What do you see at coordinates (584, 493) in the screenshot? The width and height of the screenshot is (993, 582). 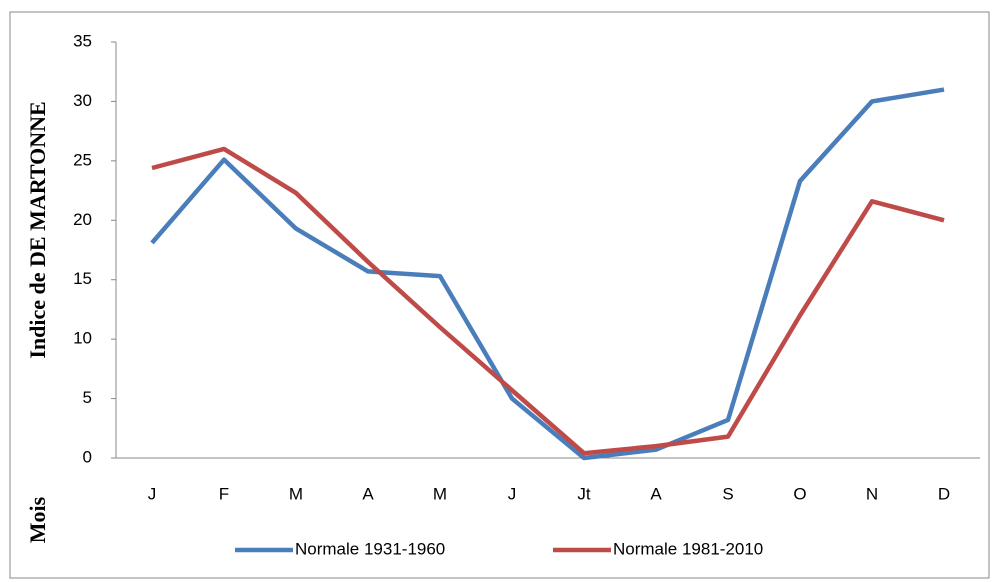 I see `x-tick-label: Jt` at bounding box center [584, 493].